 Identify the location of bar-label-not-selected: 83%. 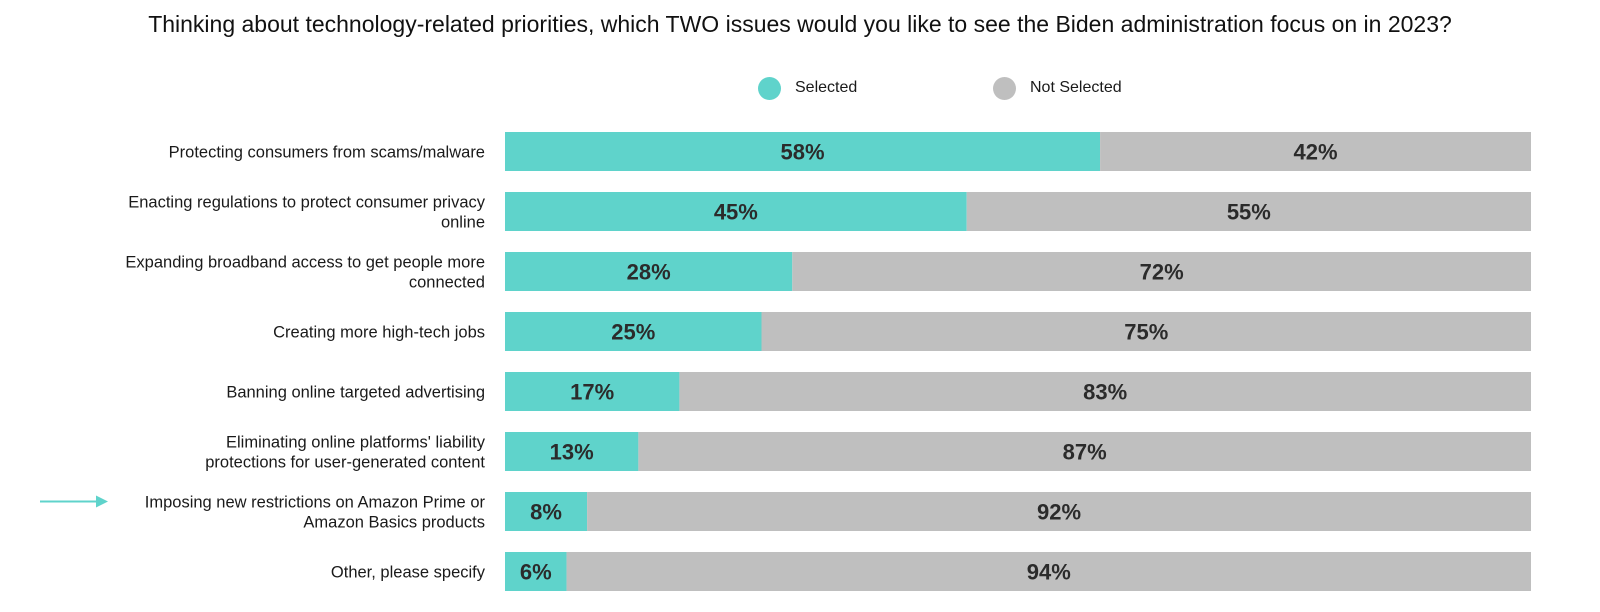
(1105, 392).